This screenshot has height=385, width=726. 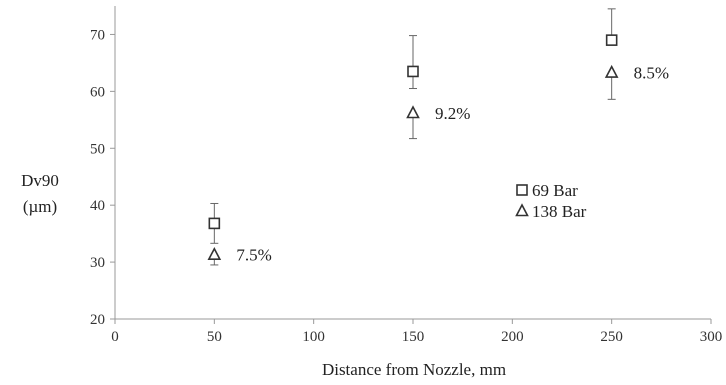 What do you see at coordinates (522, 190) in the screenshot?
I see `legend-69-bar-symbol` at bounding box center [522, 190].